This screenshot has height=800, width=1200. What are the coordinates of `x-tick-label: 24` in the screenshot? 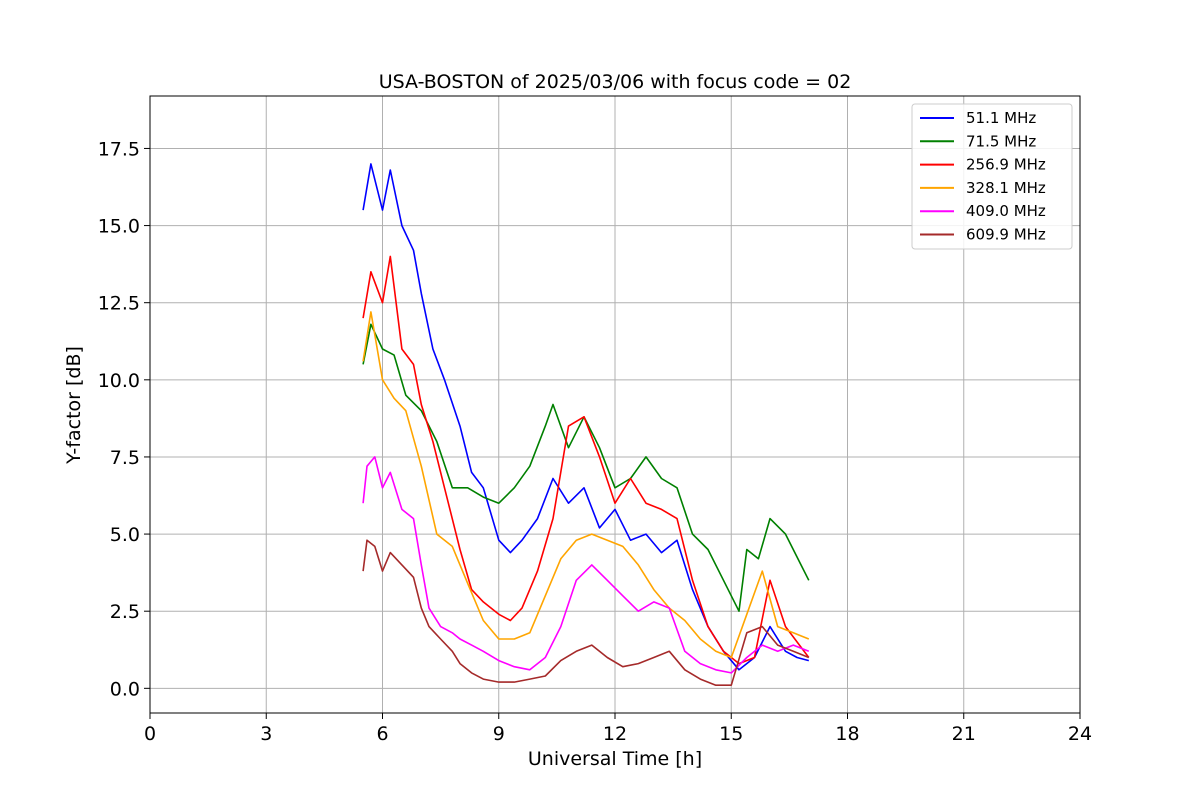 It's located at (1080, 734).